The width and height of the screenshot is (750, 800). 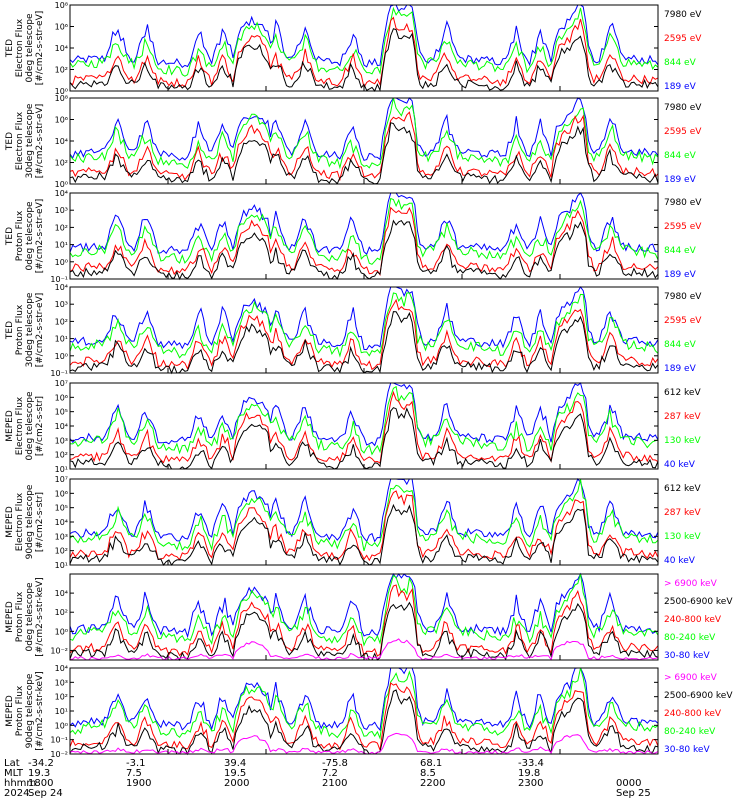 What do you see at coordinates (690, 732) in the screenshot?
I see `legend-entry: 80-240 keV` at bounding box center [690, 732].